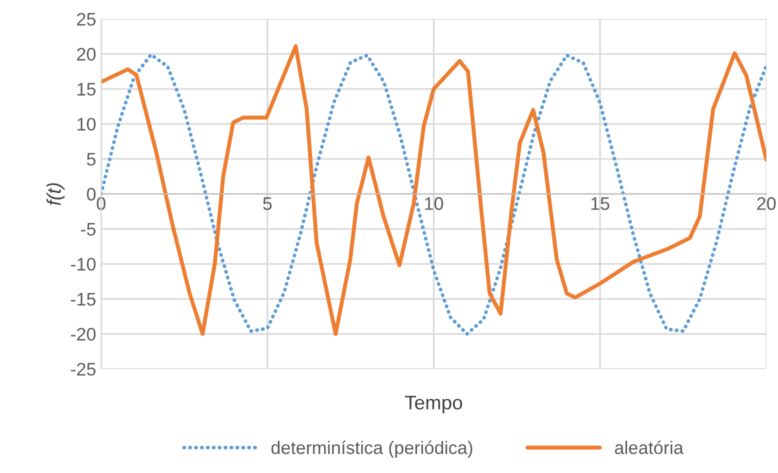 The image size is (778, 473). What do you see at coordinates (86, 19) in the screenshot?
I see `y-tick-label: 25` at bounding box center [86, 19].